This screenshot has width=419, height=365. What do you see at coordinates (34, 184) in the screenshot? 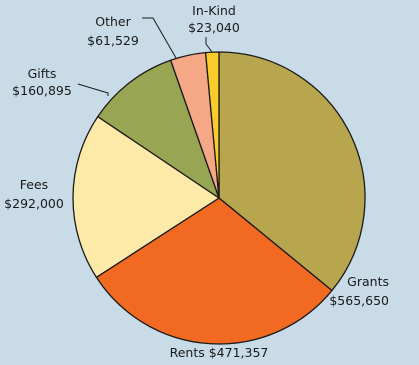
I see `slice-label-fees: Fees` at bounding box center [34, 184].